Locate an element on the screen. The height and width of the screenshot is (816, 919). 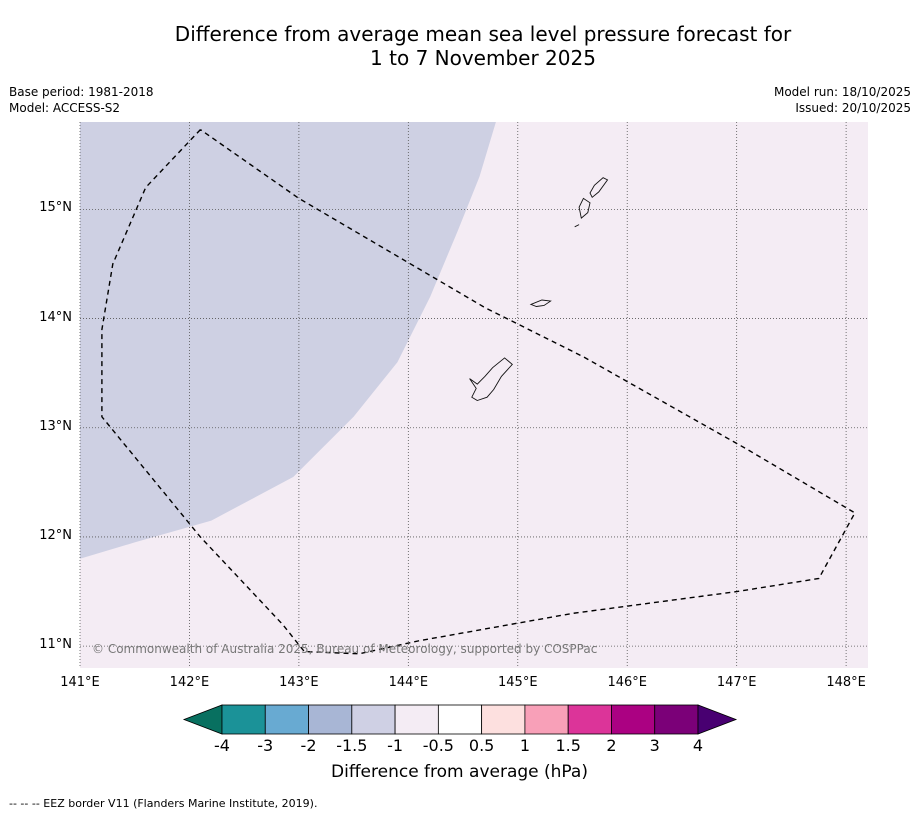
colorbar-tick-label: 0.5 is located at coordinates (481, 745).